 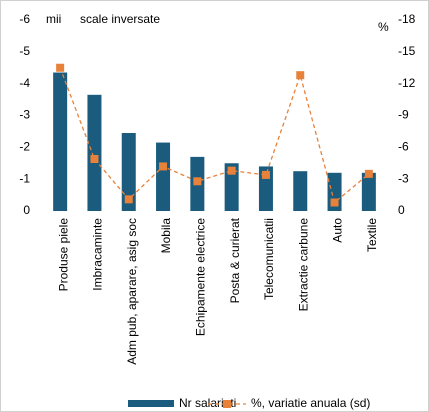 What do you see at coordinates (383, 27) in the screenshot?
I see `unit-right: %` at bounding box center [383, 27].